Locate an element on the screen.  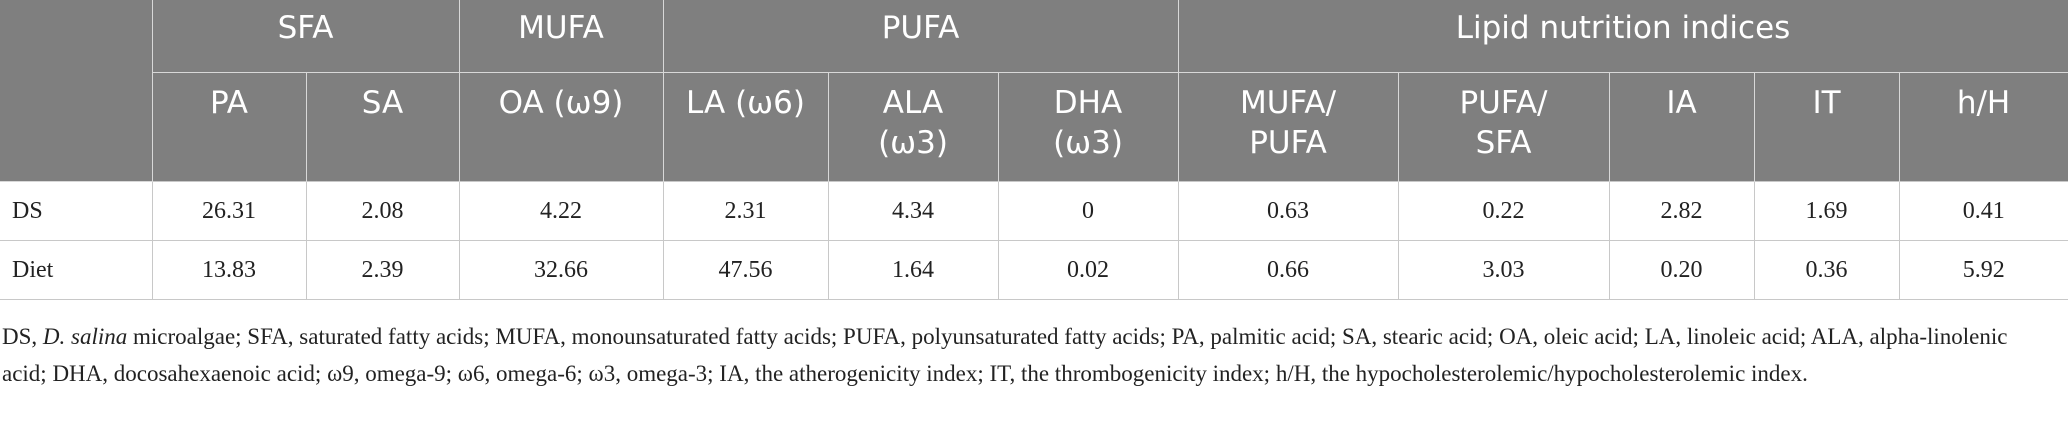
column-header: IT is located at coordinates (1826, 127).